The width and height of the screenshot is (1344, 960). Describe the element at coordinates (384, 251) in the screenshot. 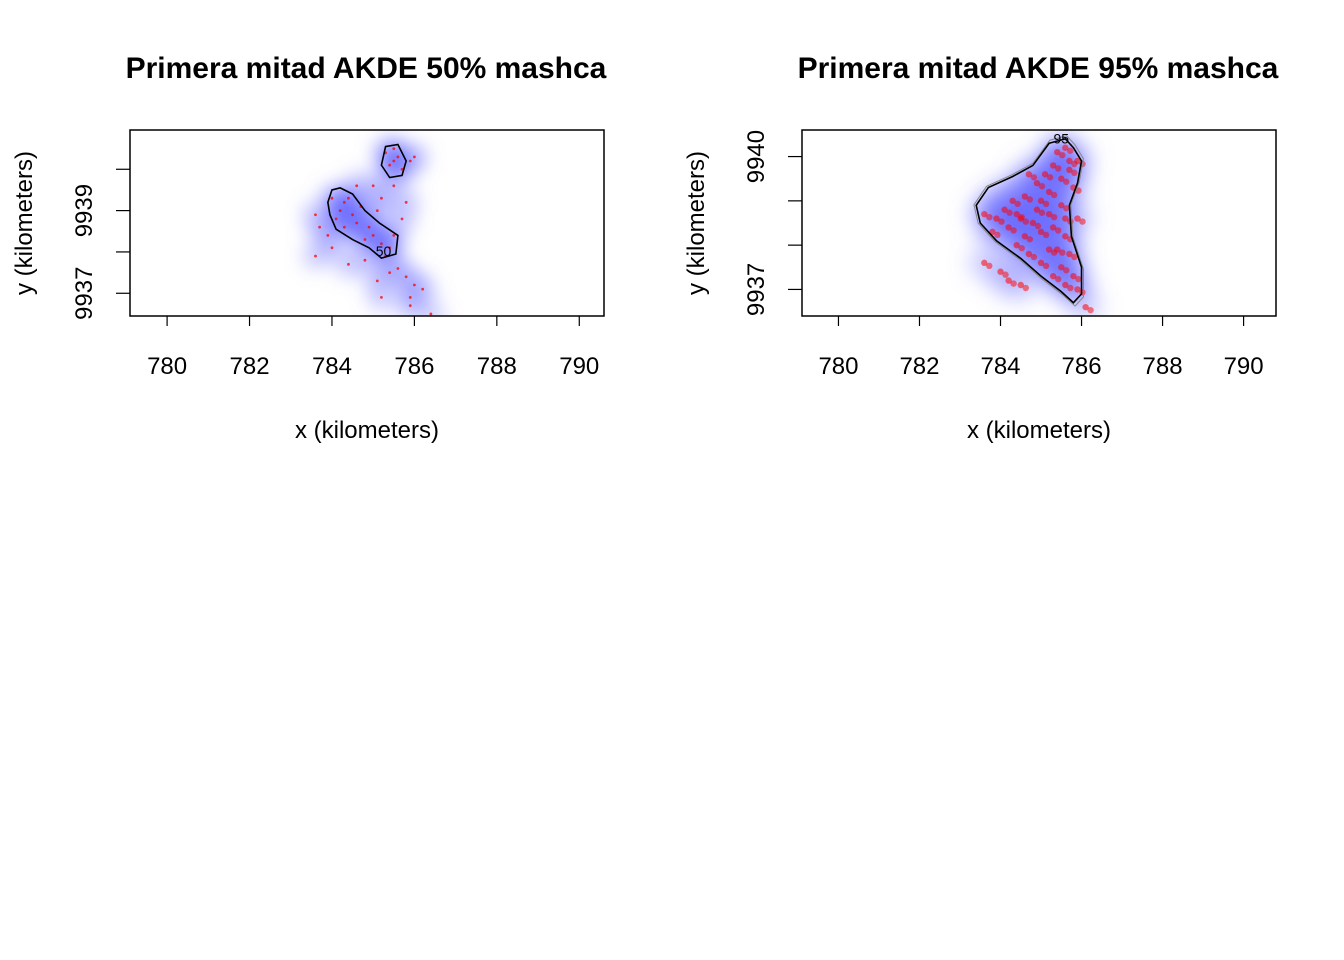

I see `contour-level-label: 50` at that location.